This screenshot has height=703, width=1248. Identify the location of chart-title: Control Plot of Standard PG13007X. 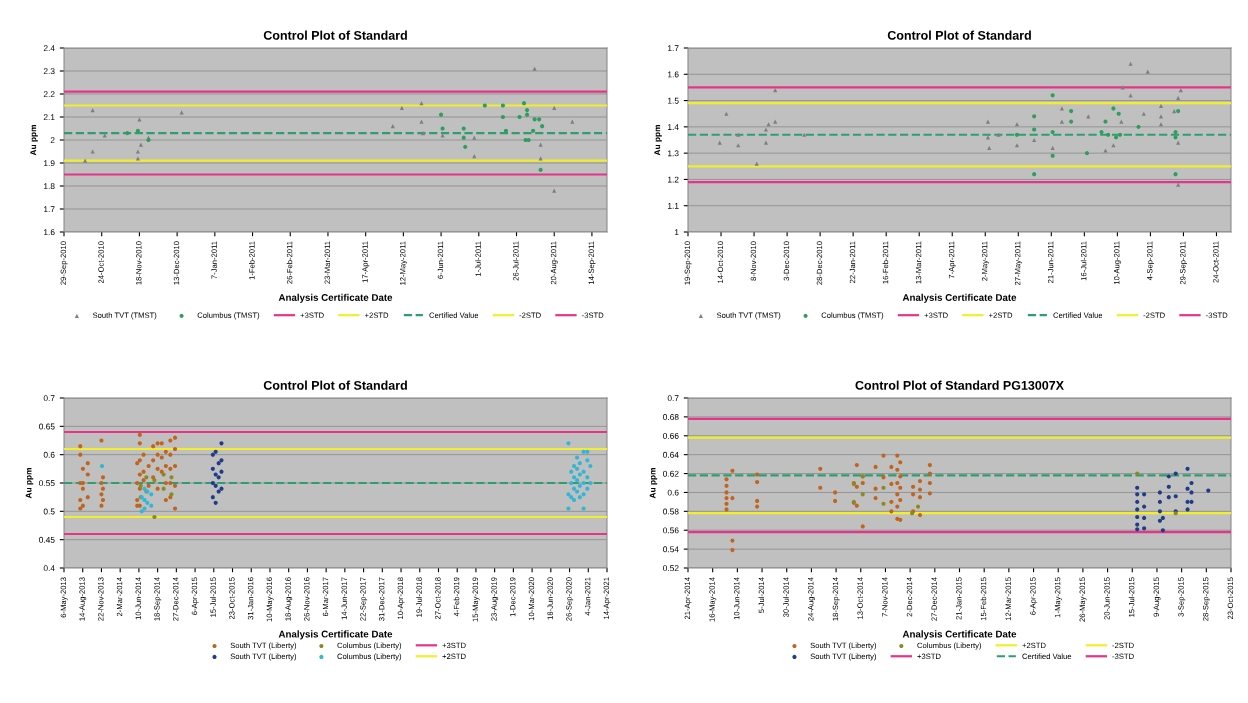
(959, 385).